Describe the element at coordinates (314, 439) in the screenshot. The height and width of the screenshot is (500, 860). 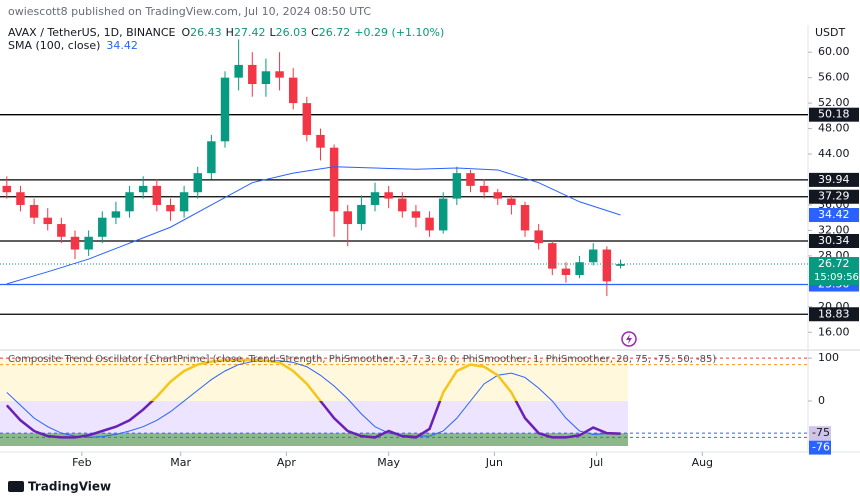
I see `osc-band-bottom` at that location.